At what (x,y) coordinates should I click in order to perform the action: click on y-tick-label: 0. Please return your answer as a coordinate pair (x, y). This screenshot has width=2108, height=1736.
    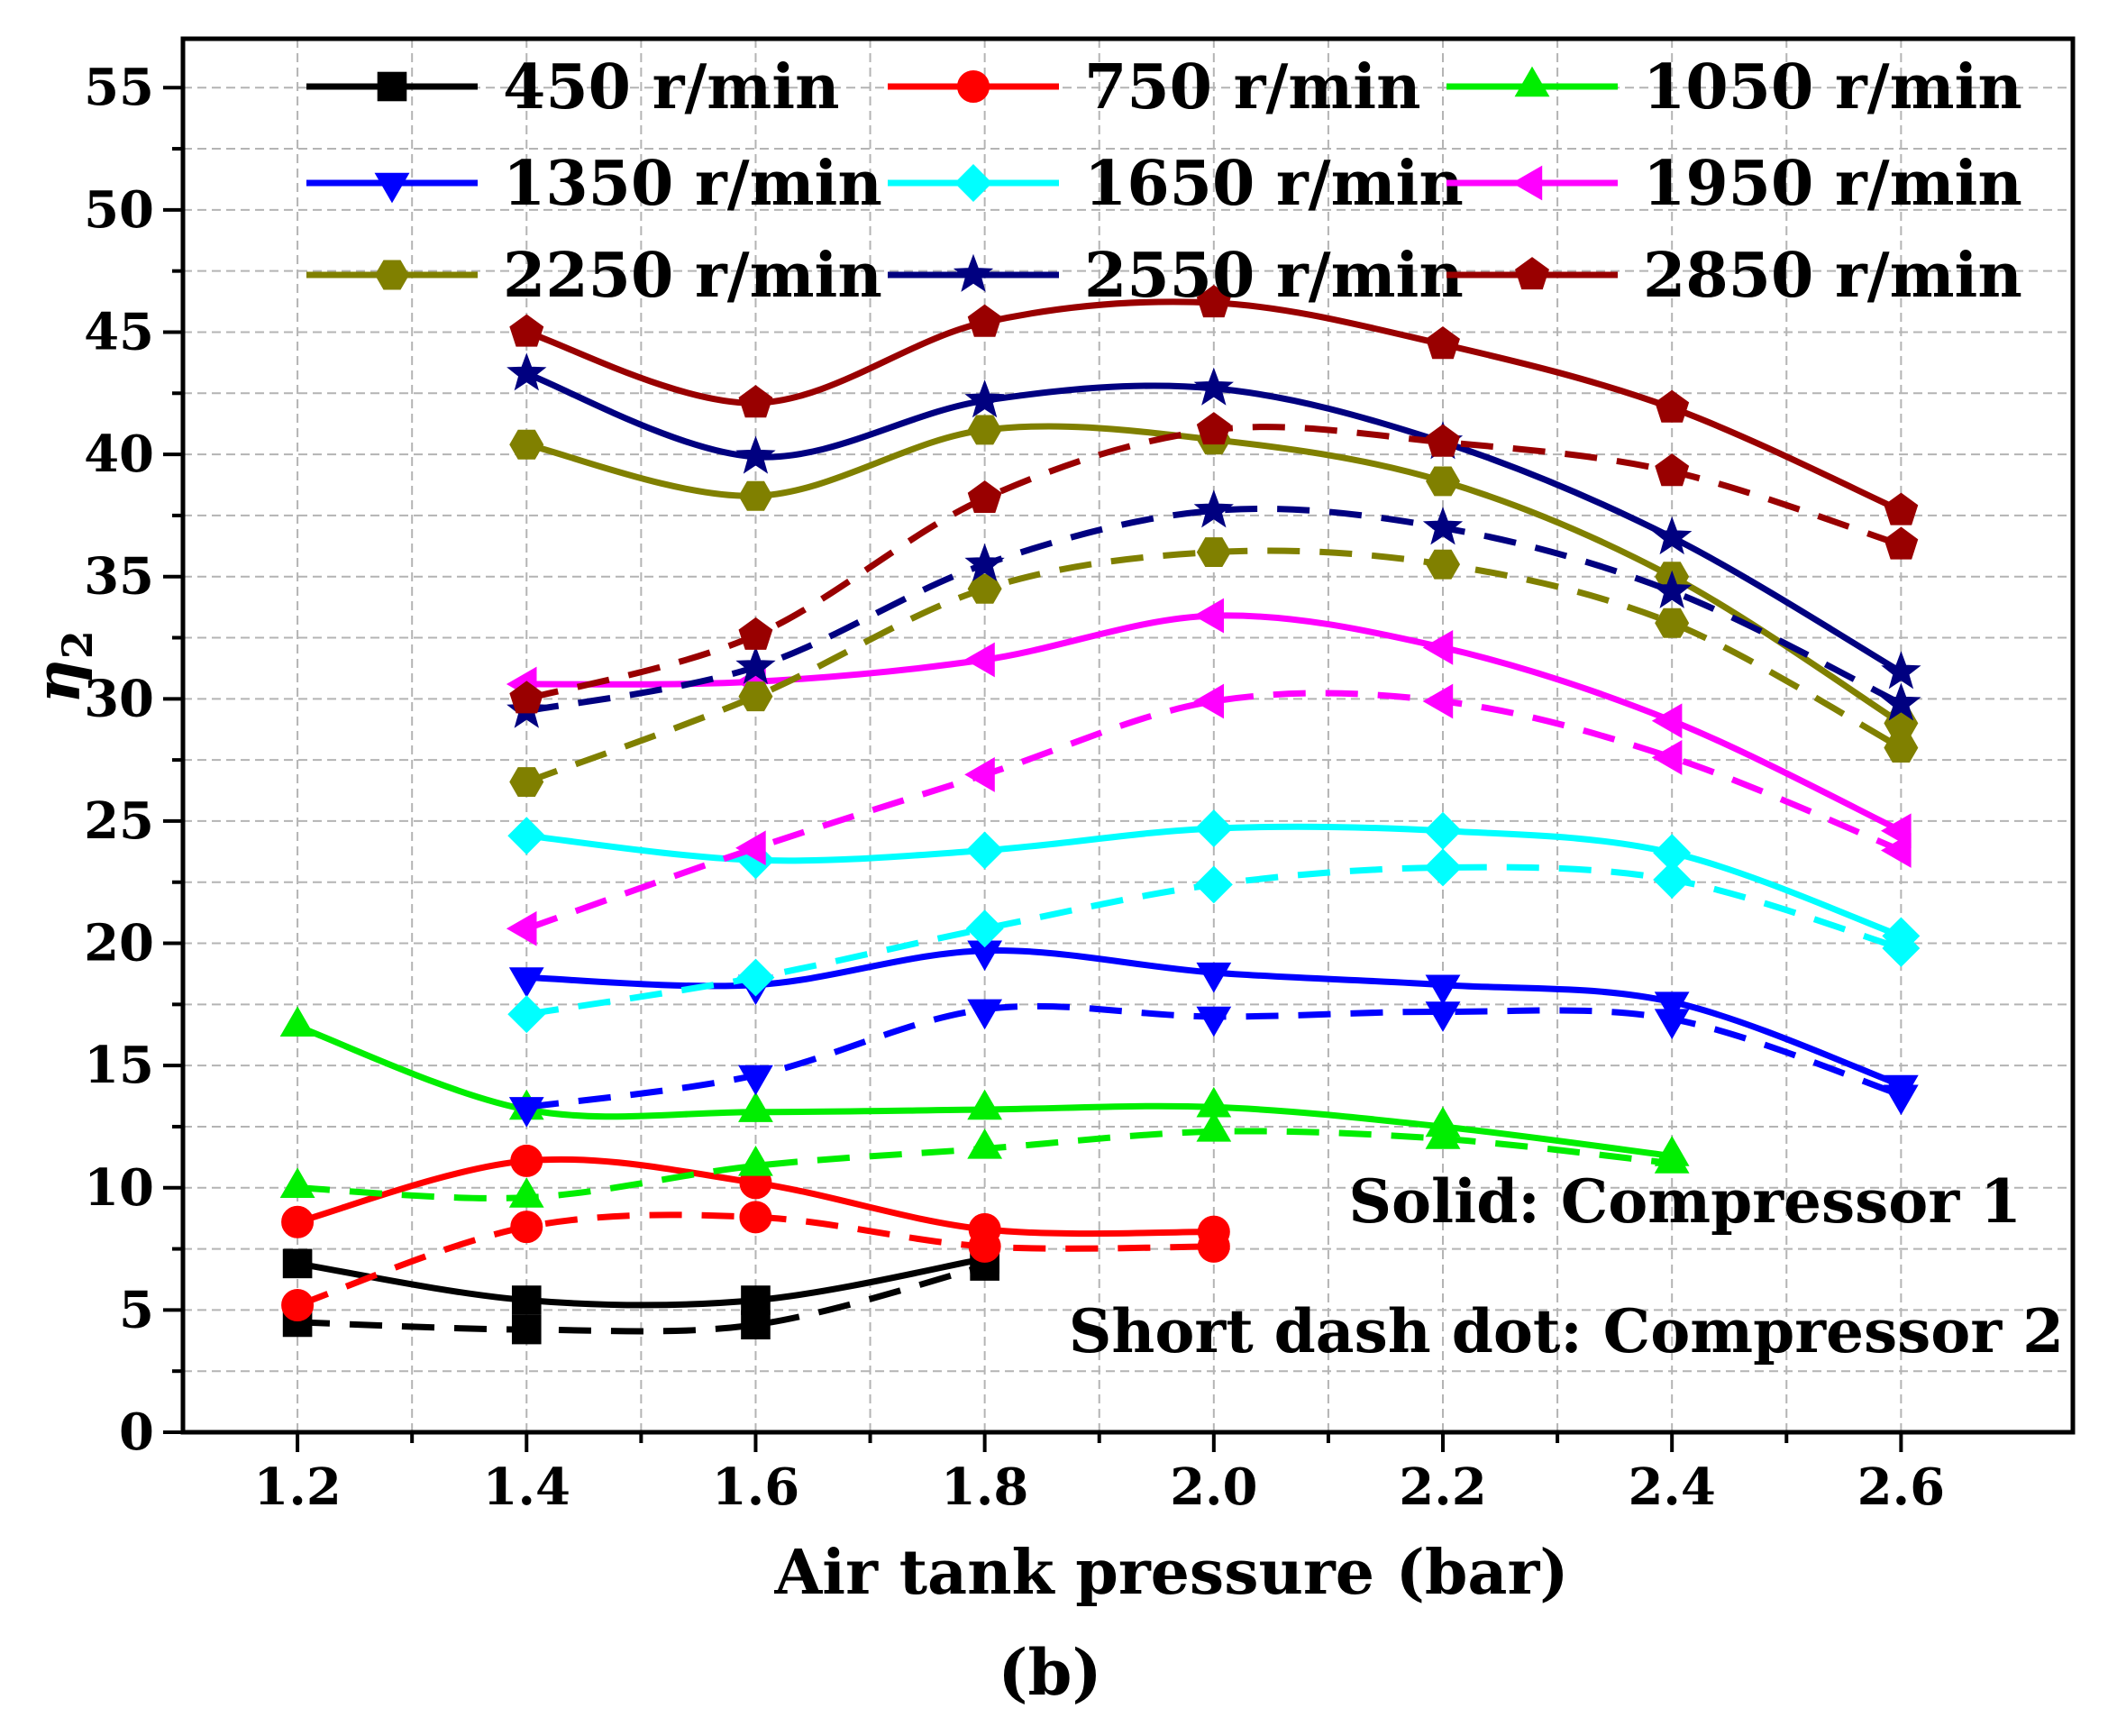
    Looking at the image, I should click on (136, 1432).